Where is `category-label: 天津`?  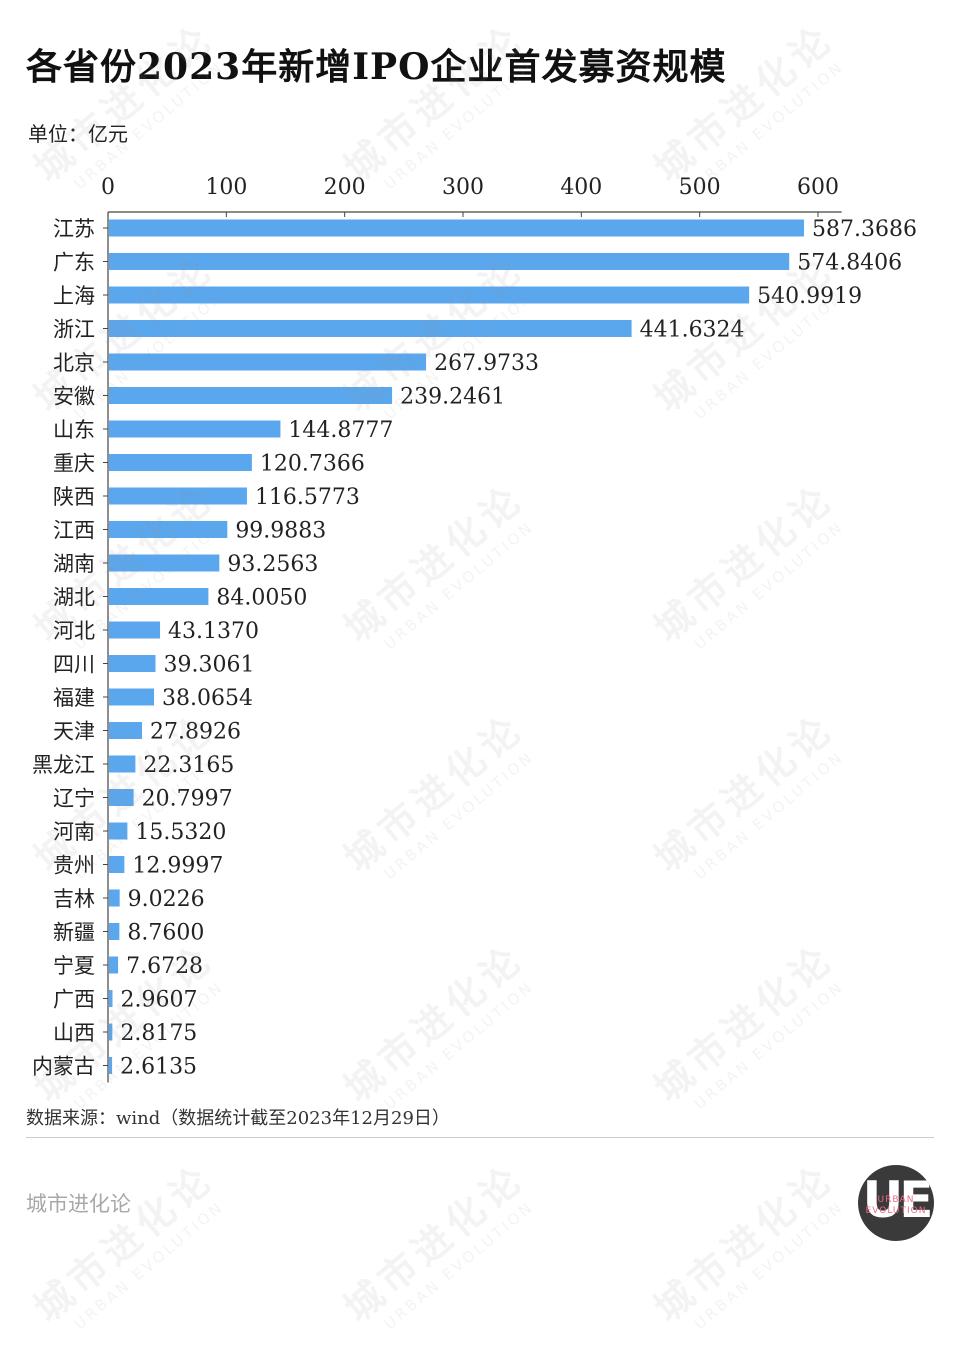 category-label: 天津 is located at coordinates (74, 732).